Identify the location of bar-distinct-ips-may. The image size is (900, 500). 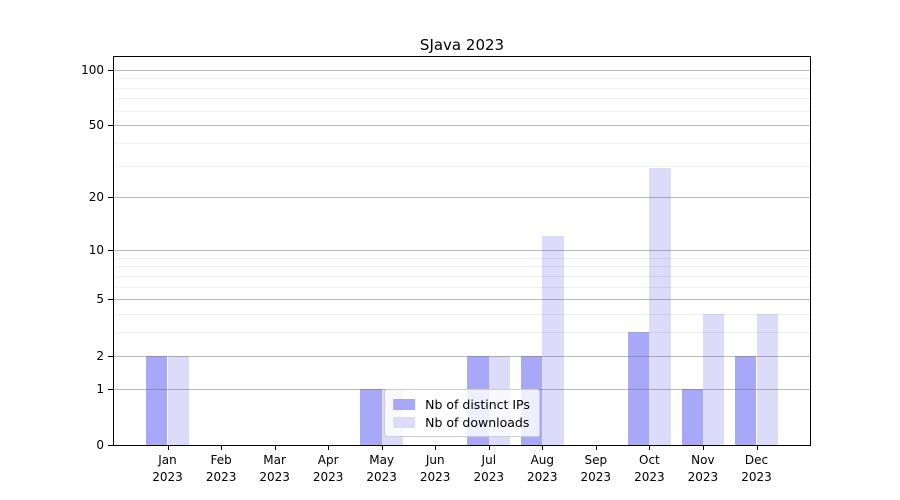
(371, 416).